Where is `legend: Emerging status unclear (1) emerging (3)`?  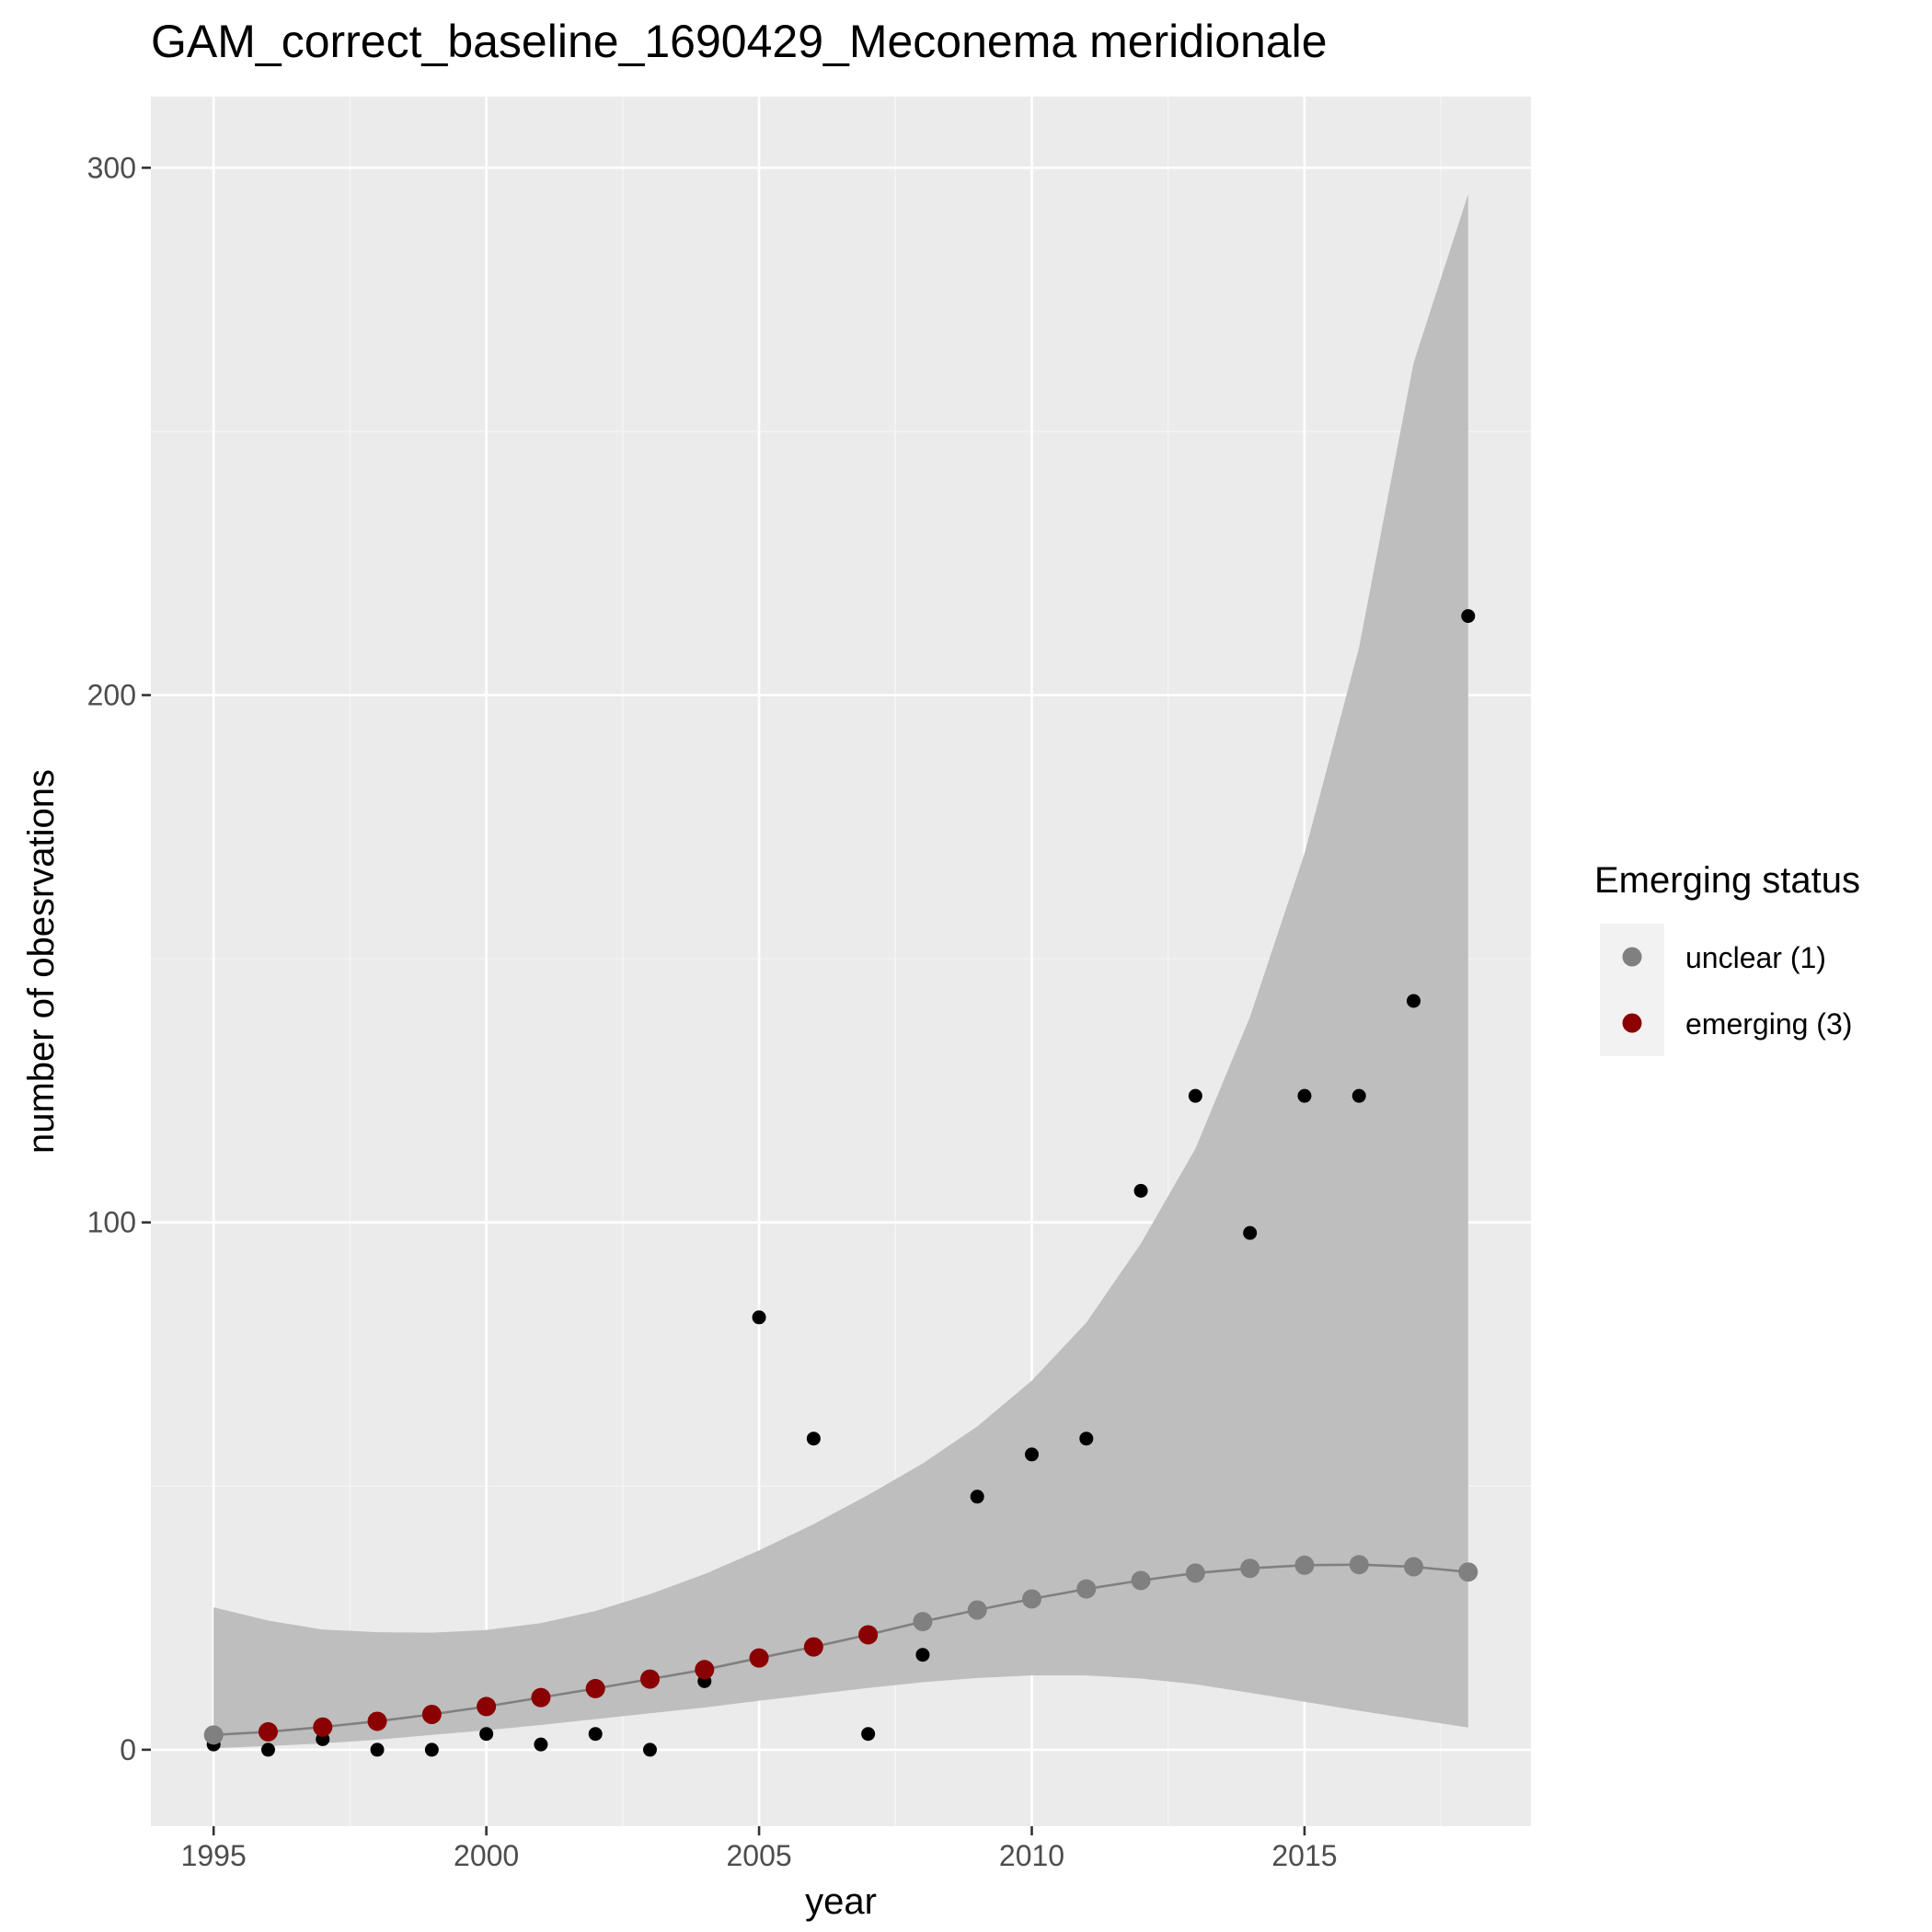
legend: Emerging status unclear (1) emerging (3) is located at coordinates (1727, 958).